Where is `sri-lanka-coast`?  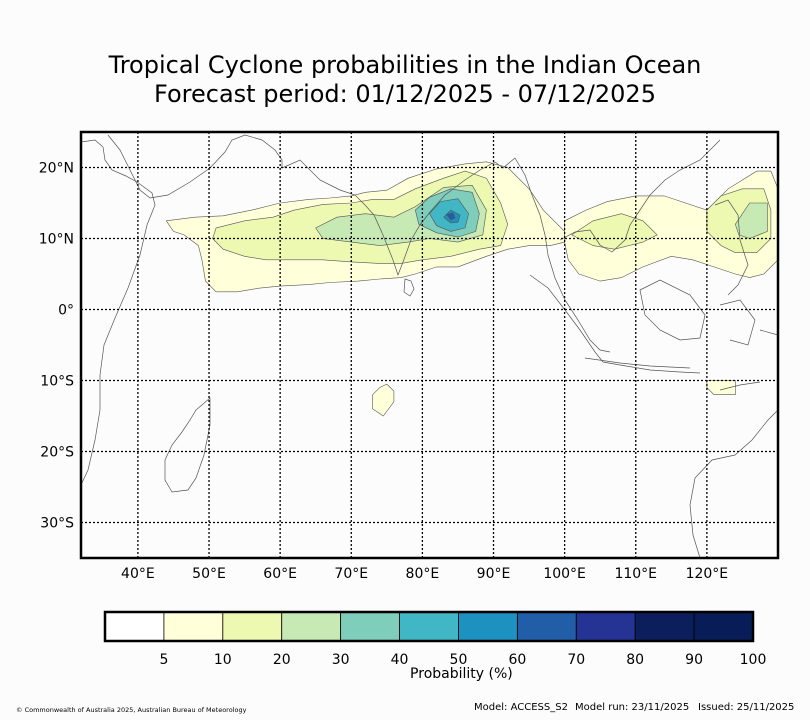 sri-lanka-coast is located at coordinates (409, 287).